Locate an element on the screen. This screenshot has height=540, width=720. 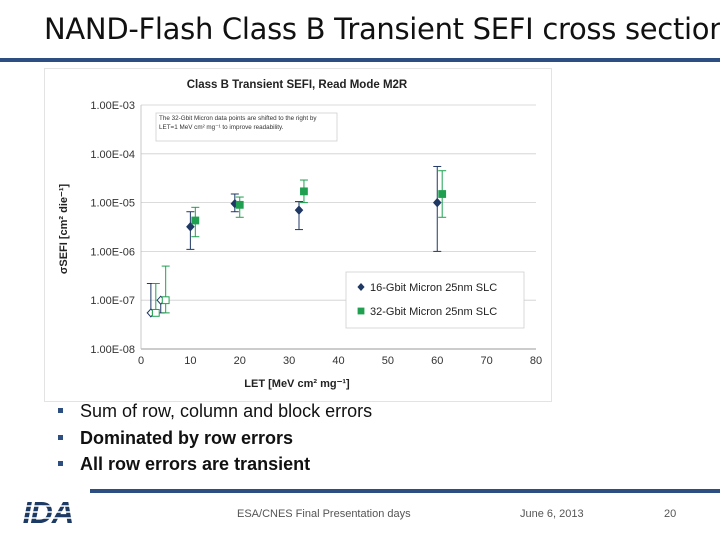
page-number: 20 is located at coordinates (670, 514).